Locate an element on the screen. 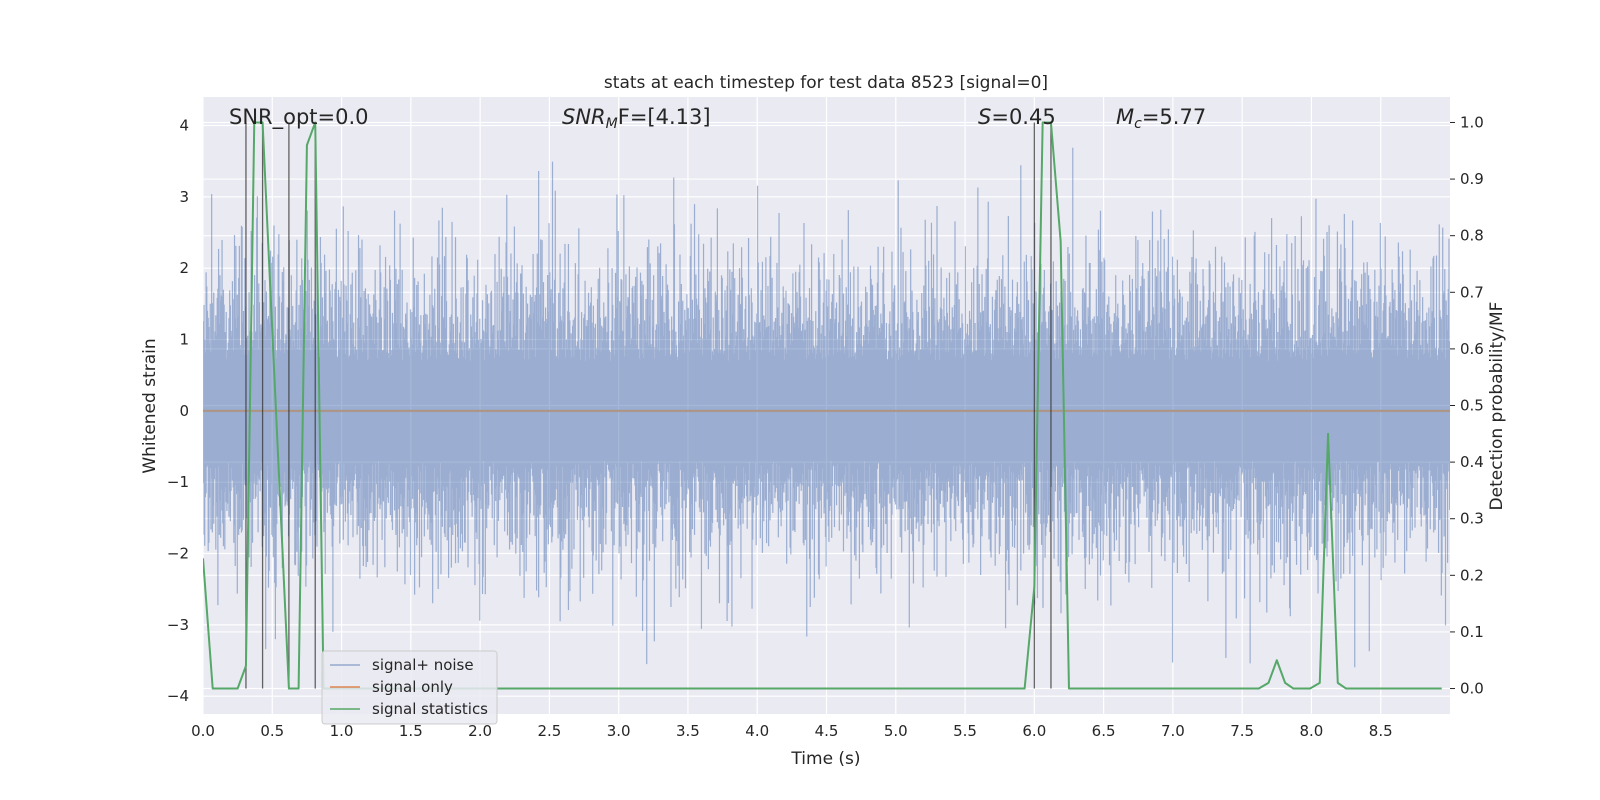  annotation-snr-mf: SNRMF=[4.13] is located at coordinates (636, 118).